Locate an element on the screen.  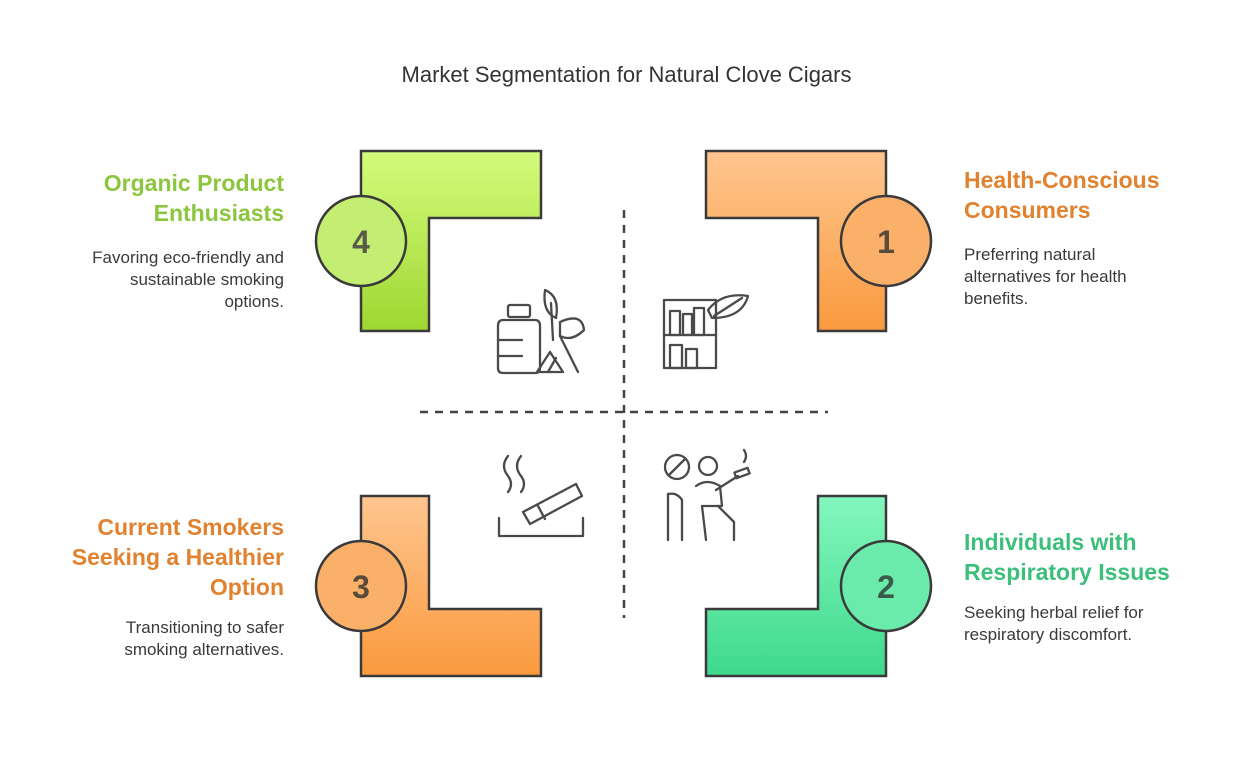
segment-2-description-line: respiratory discomfort. is located at coordinates (1048, 634).